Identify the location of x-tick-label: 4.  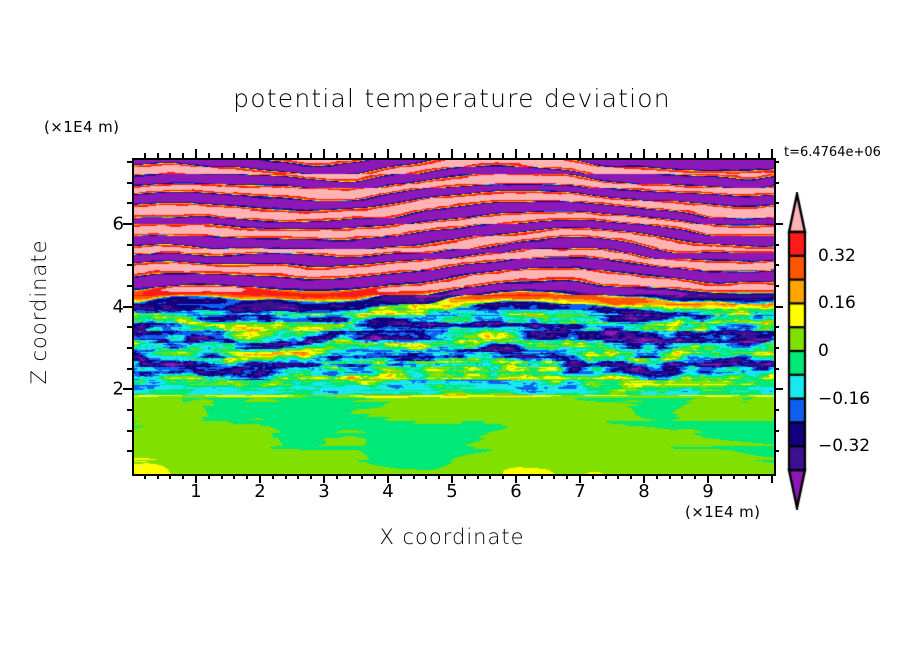
(388, 491).